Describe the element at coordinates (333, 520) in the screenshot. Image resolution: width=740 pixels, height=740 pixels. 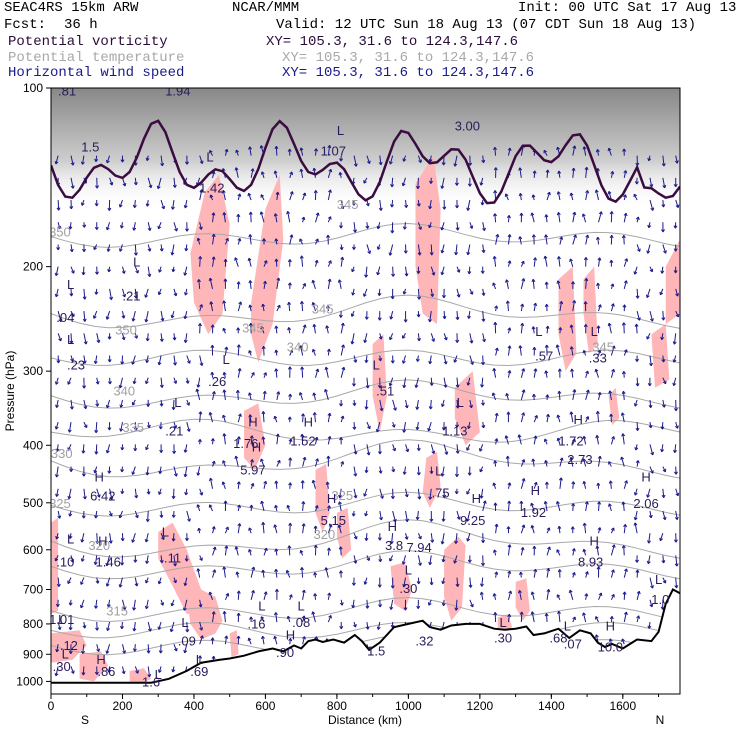
I see `pv-value-label: 5.15` at that location.